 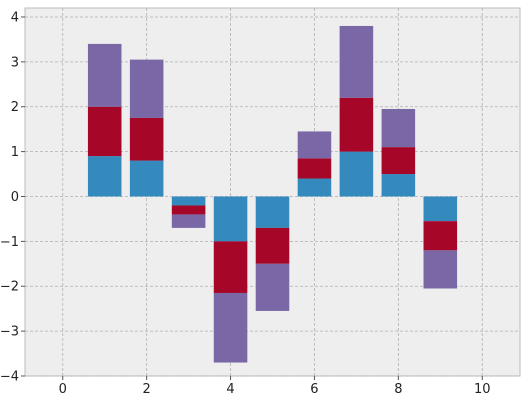 What do you see at coordinates (230, 327) in the screenshot?
I see `bar-segment-3-x4` at bounding box center [230, 327].